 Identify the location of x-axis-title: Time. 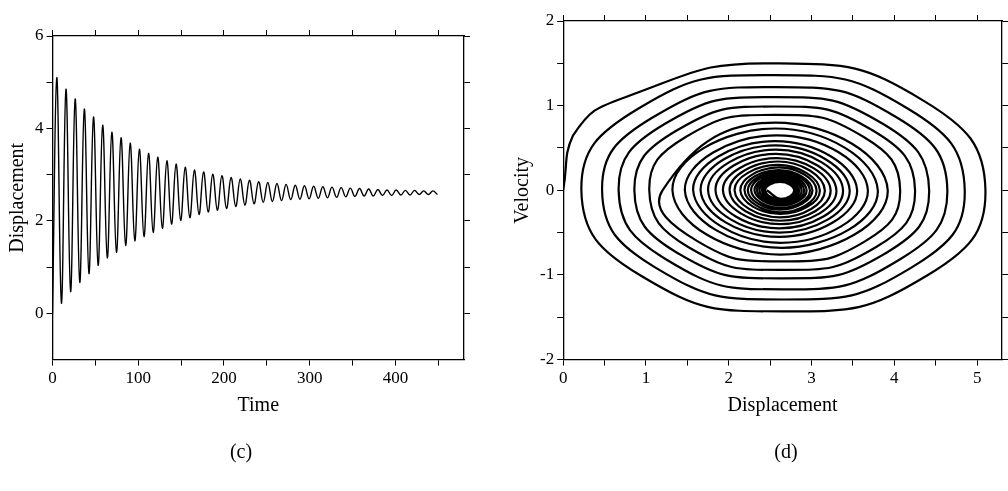
(258, 404).